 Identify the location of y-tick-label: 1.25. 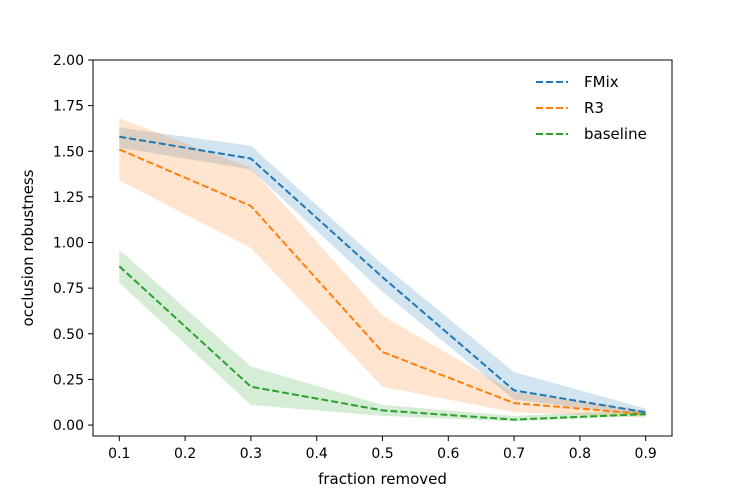
(68, 198).